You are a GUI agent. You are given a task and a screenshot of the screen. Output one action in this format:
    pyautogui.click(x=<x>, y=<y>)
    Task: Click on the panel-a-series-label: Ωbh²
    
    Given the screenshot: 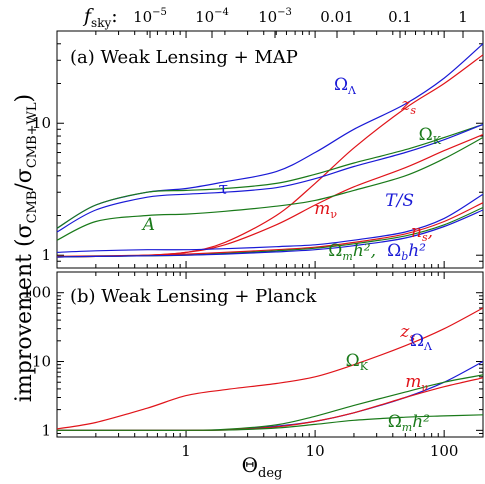 What is the action you would take?
    pyautogui.click(x=406, y=252)
    